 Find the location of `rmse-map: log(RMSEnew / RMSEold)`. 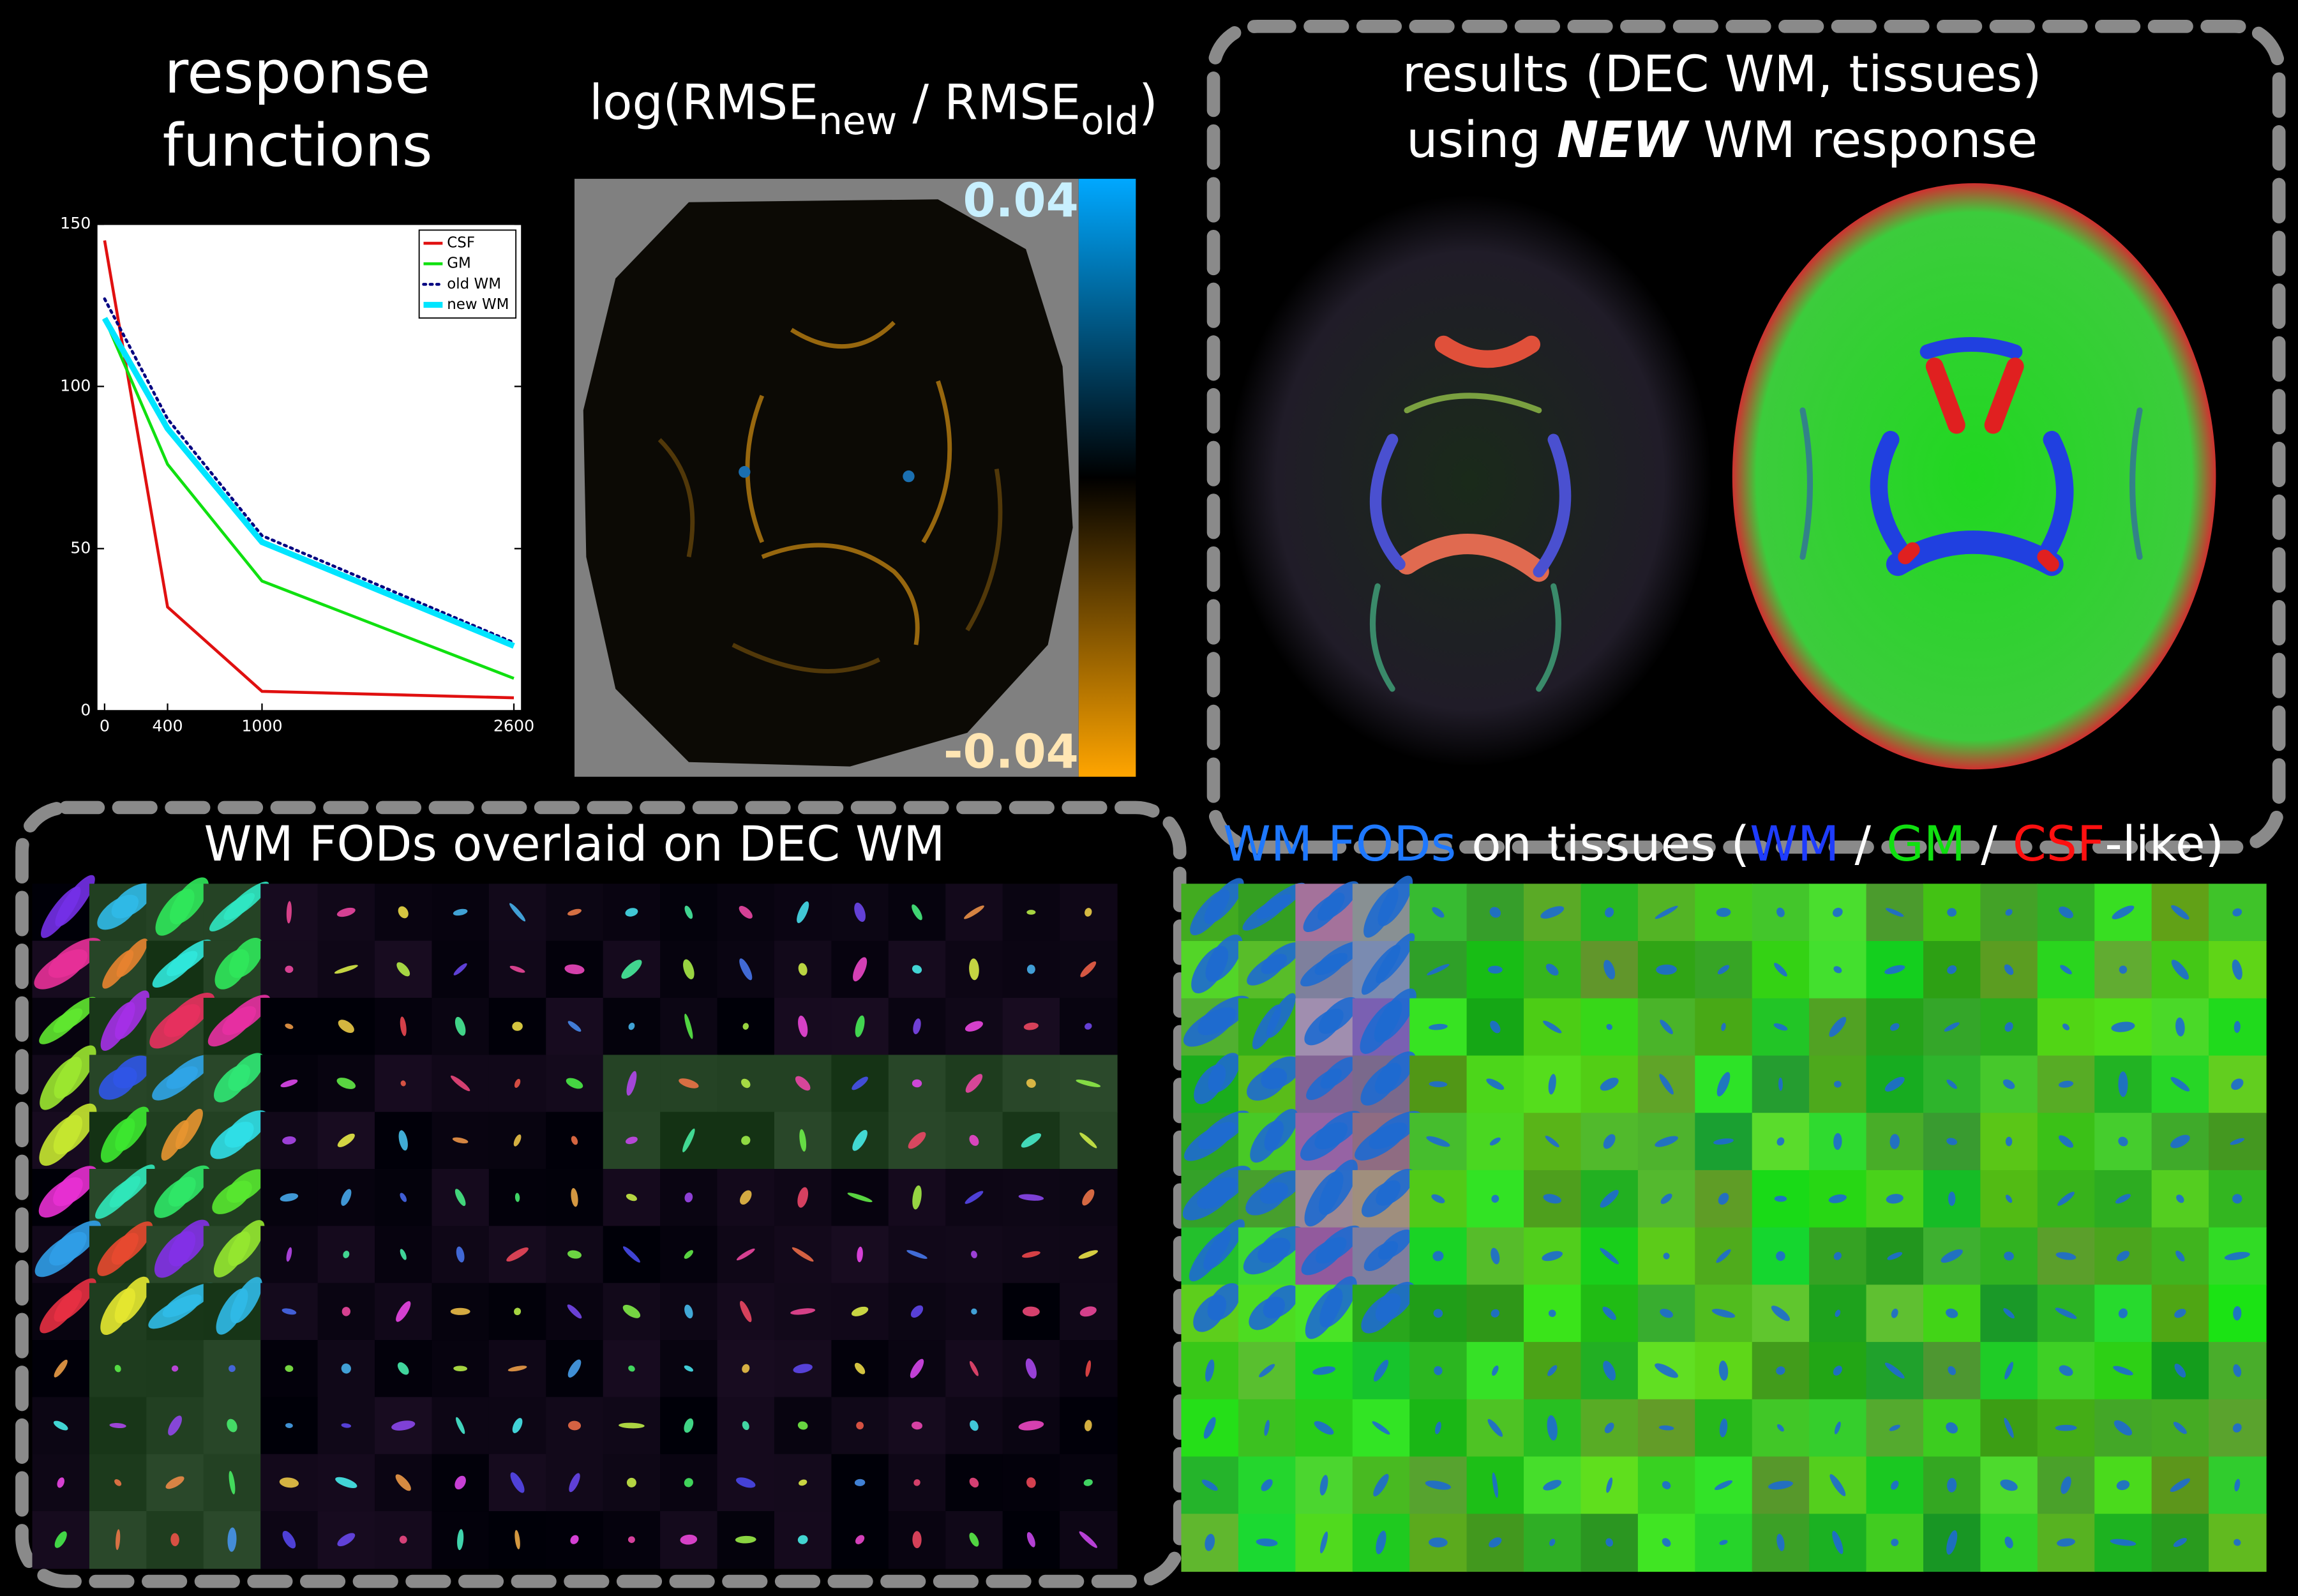

rmse-map: log(RMSEnew / RMSEold) is located at coordinates (866, 426).